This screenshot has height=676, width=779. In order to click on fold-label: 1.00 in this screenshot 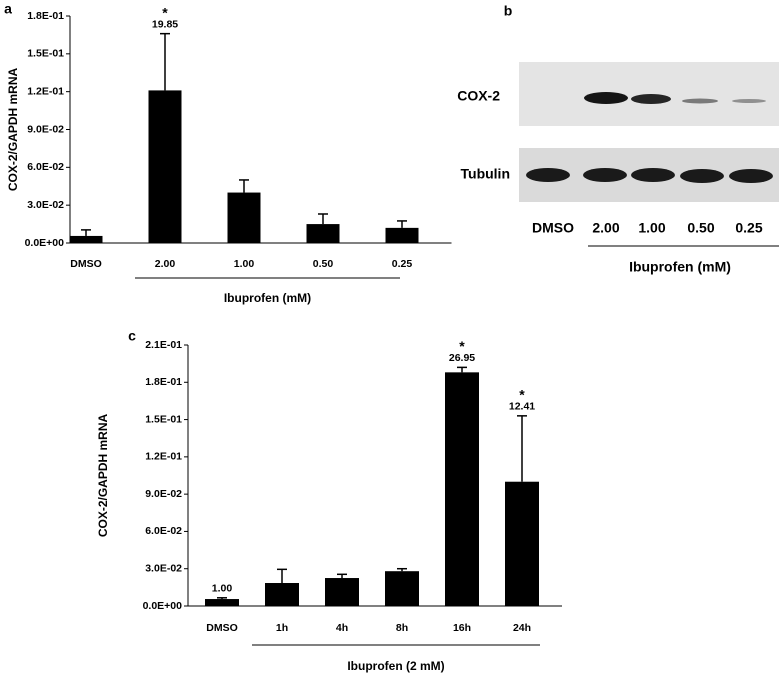, I will do `click(222, 589)`.